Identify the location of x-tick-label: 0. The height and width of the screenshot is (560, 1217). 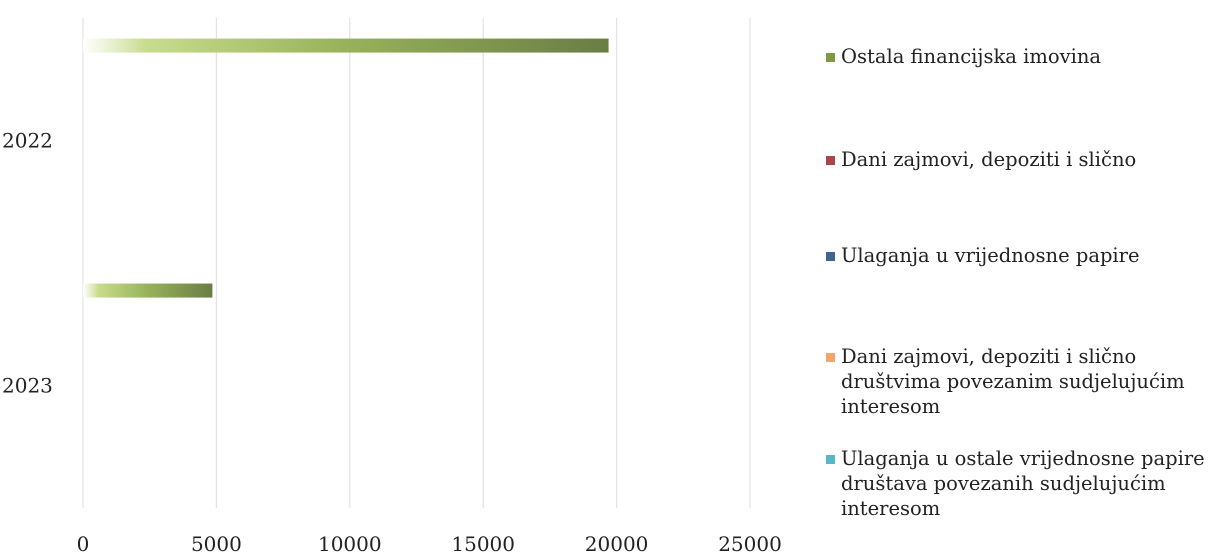
(83, 544).